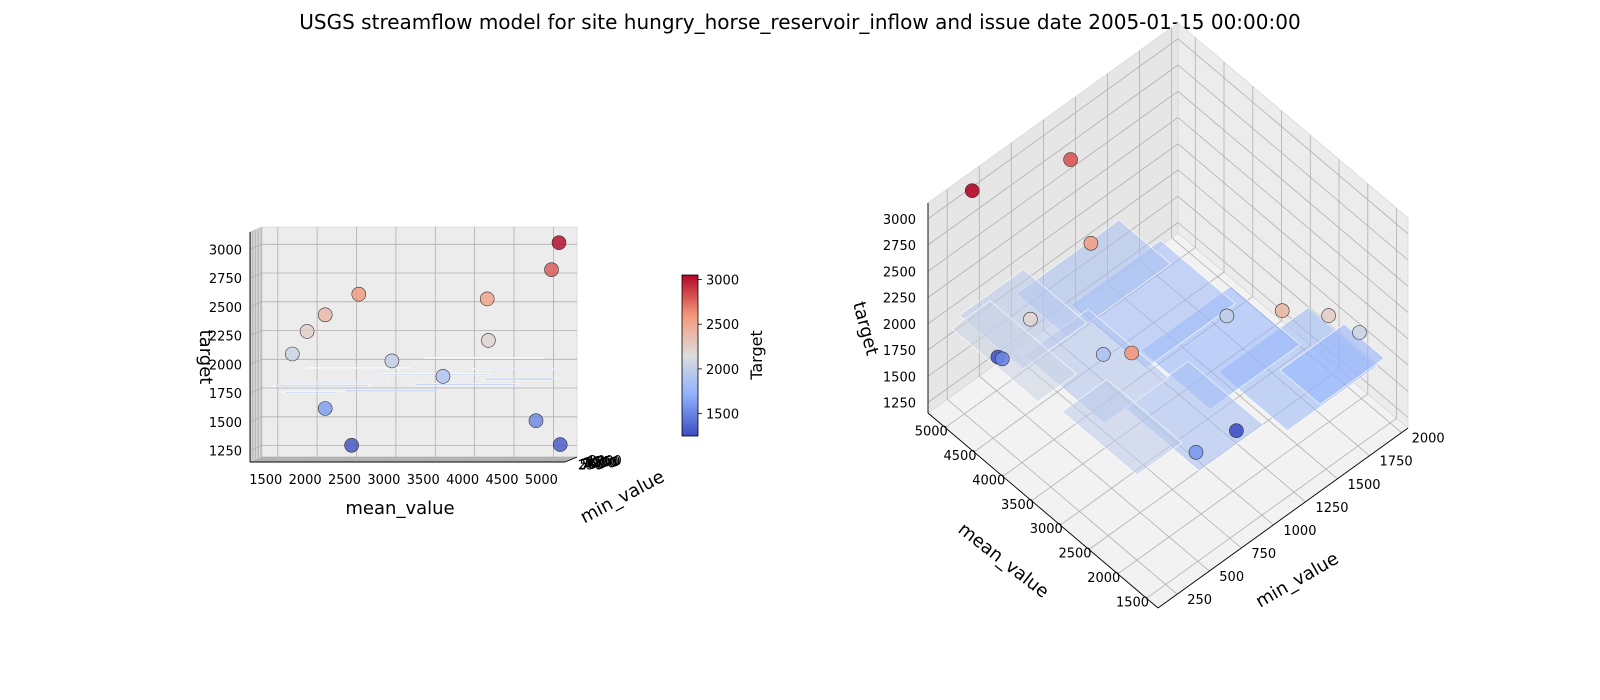 Image resolution: width=1600 pixels, height=700 pixels. What do you see at coordinates (723, 355) in the screenshot?
I see `colorbar: 1500 2000 2500 3000 Target` at bounding box center [723, 355].